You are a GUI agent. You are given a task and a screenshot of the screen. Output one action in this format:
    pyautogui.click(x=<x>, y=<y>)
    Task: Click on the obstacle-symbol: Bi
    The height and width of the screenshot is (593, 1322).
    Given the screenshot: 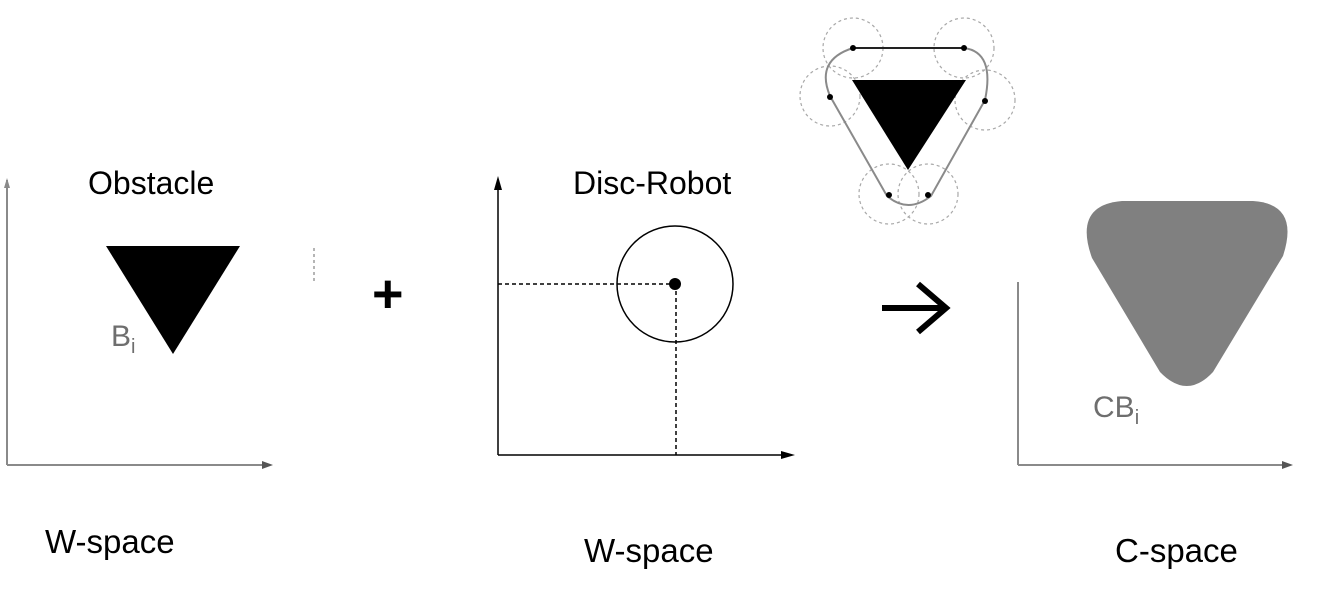 What is the action you would take?
    pyautogui.click(x=123, y=339)
    